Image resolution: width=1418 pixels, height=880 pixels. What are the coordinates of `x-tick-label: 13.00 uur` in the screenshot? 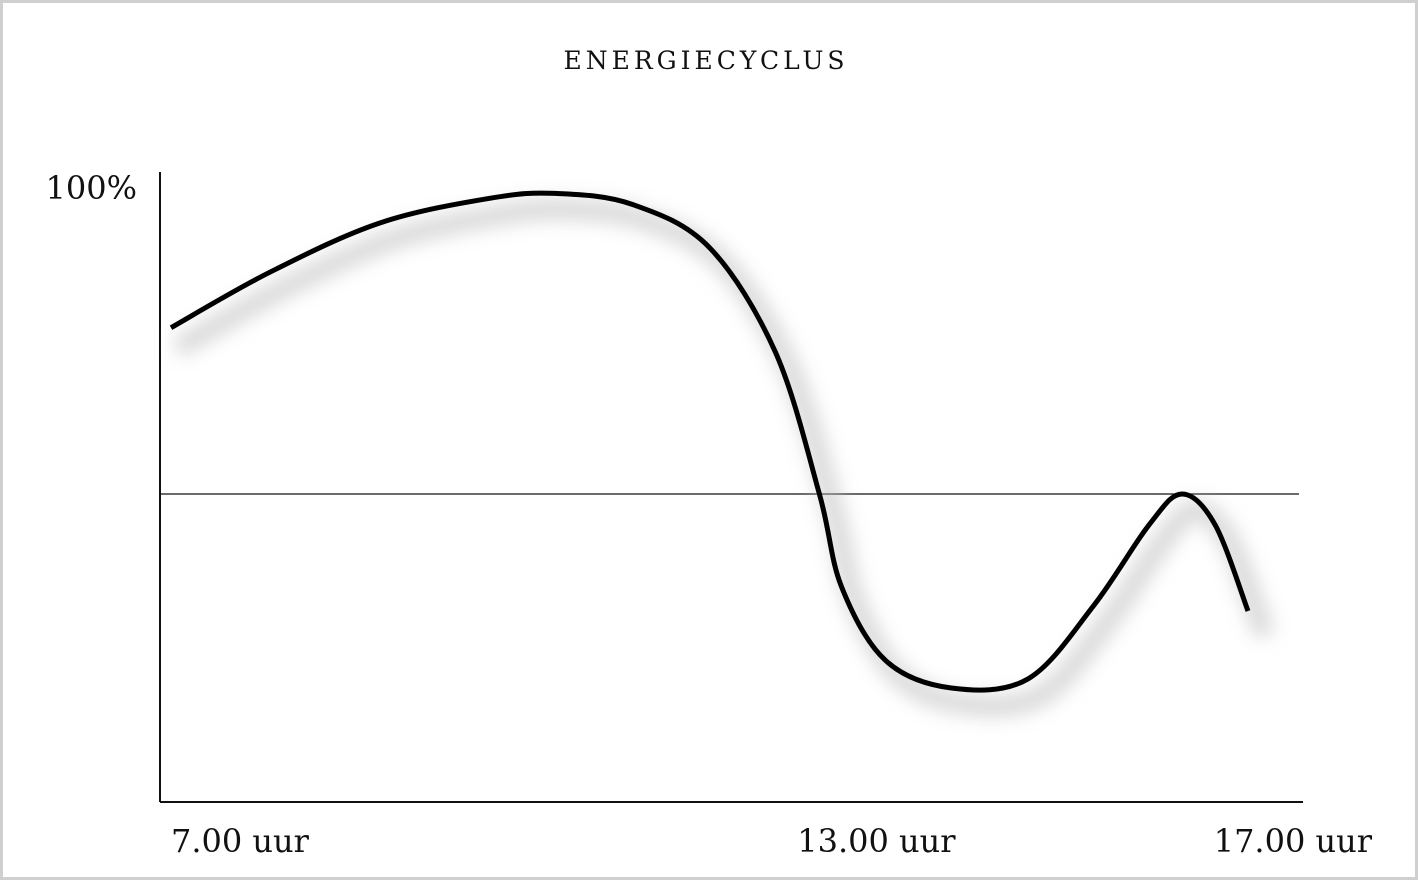 It's located at (876, 841).